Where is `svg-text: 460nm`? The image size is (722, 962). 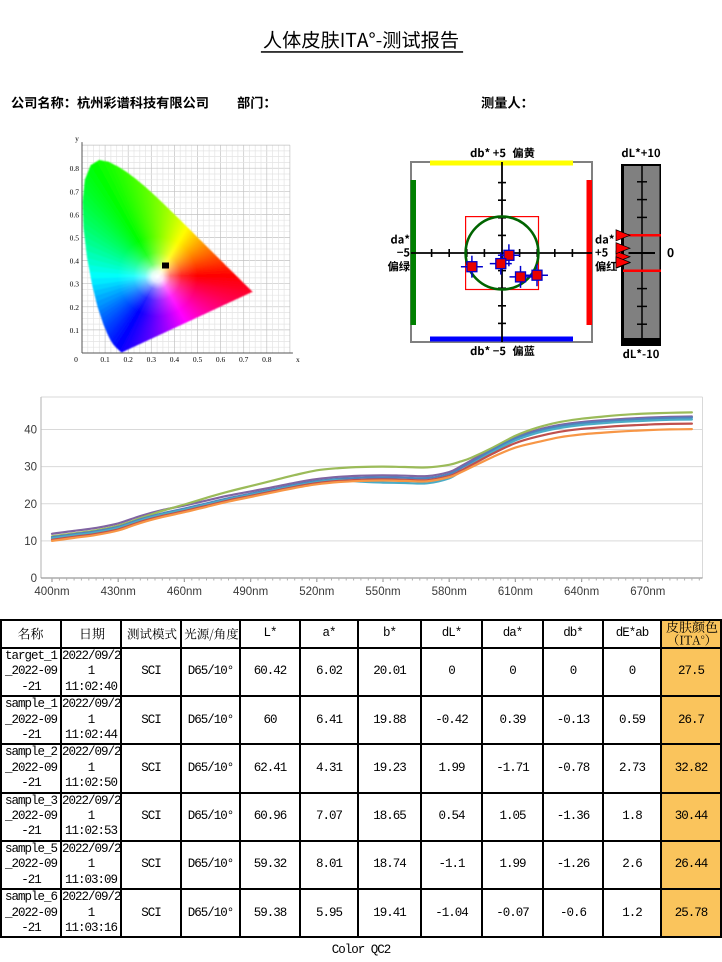
svg-text: 460nm is located at coordinates (184, 592).